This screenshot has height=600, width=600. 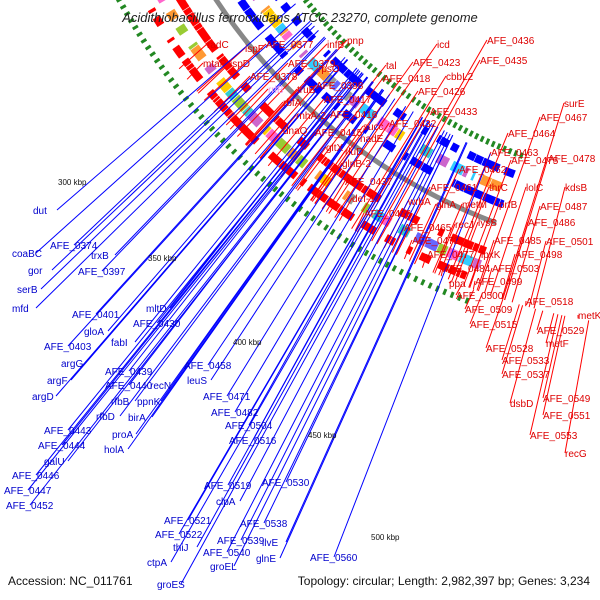 What do you see at coordinates (119, 343) in the screenshot?
I see `gene-label: fabI` at bounding box center [119, 343].